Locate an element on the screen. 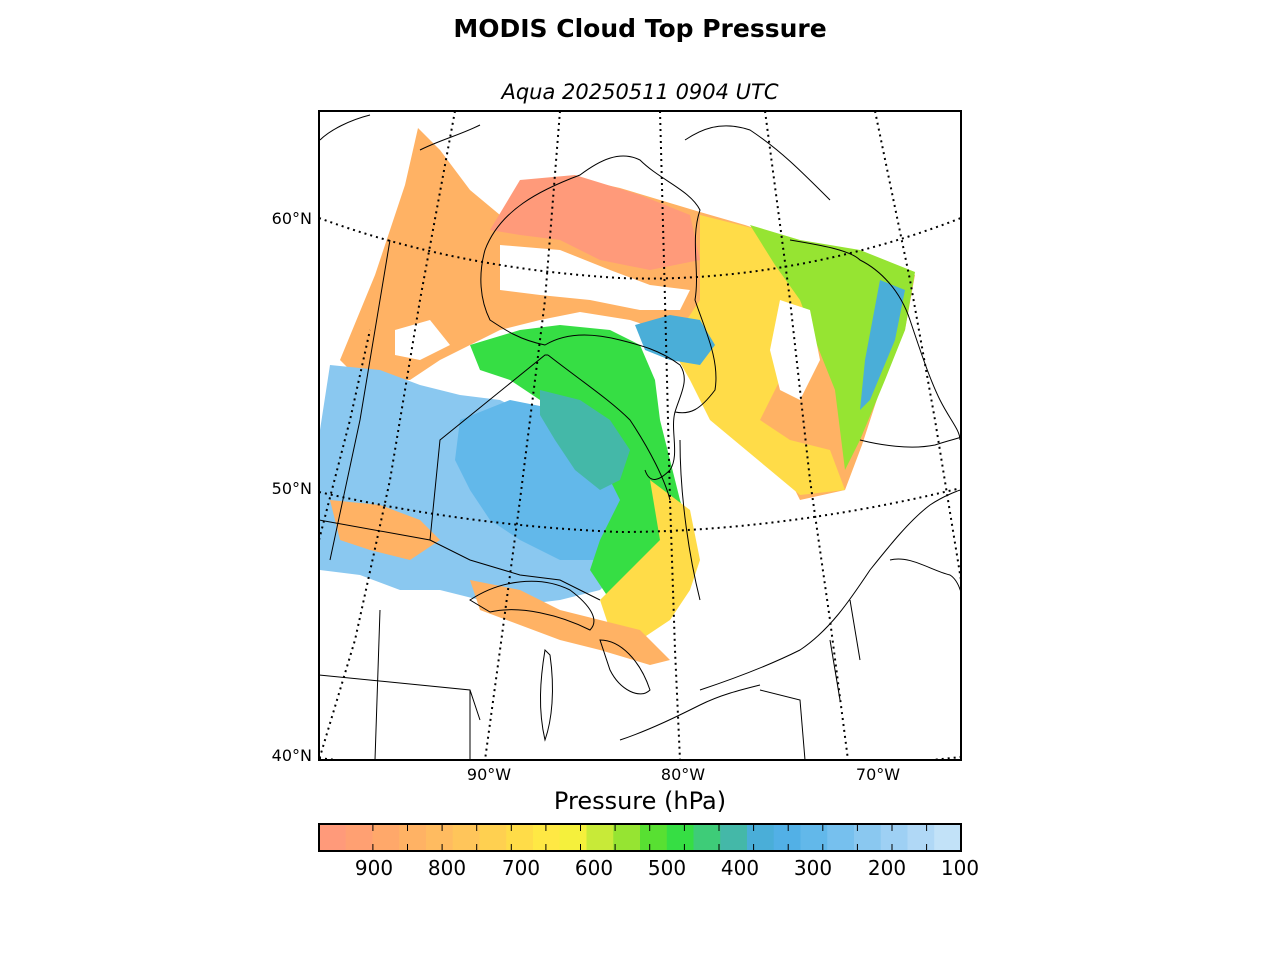 The image size is (1280, 960). parallel-50N is located at coordinates (640, 510).